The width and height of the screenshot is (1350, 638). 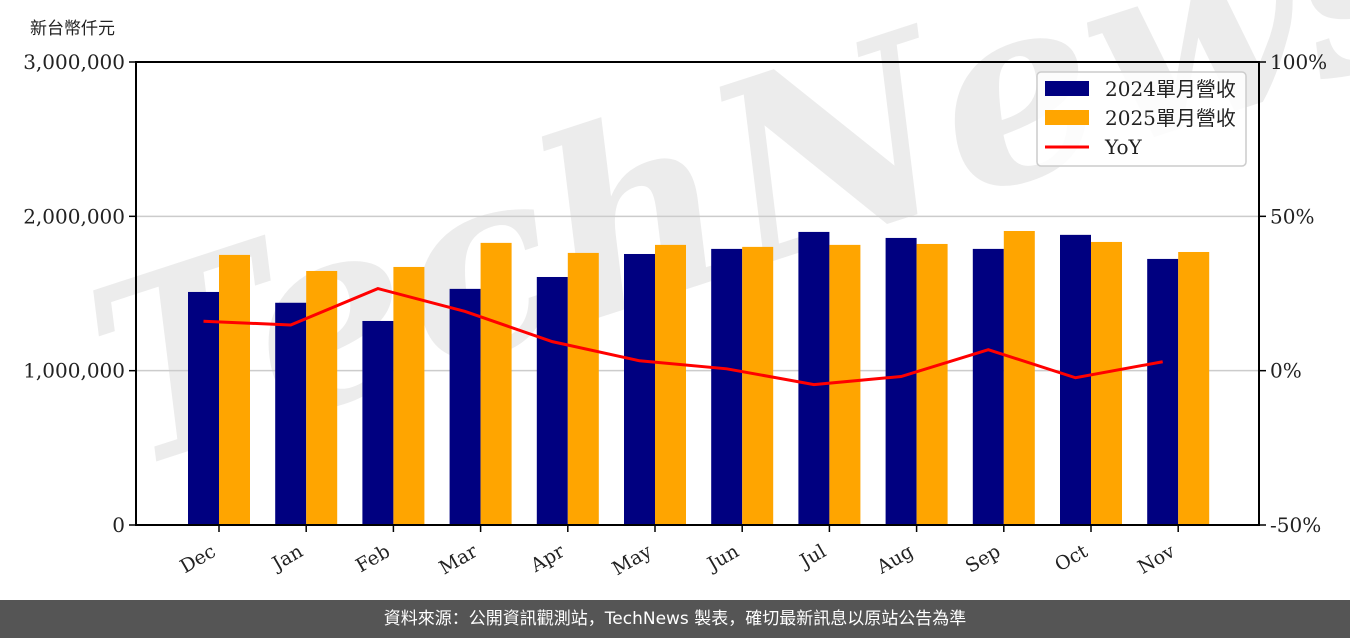 I want to click on yoy-line, so click(x=683, y=336).